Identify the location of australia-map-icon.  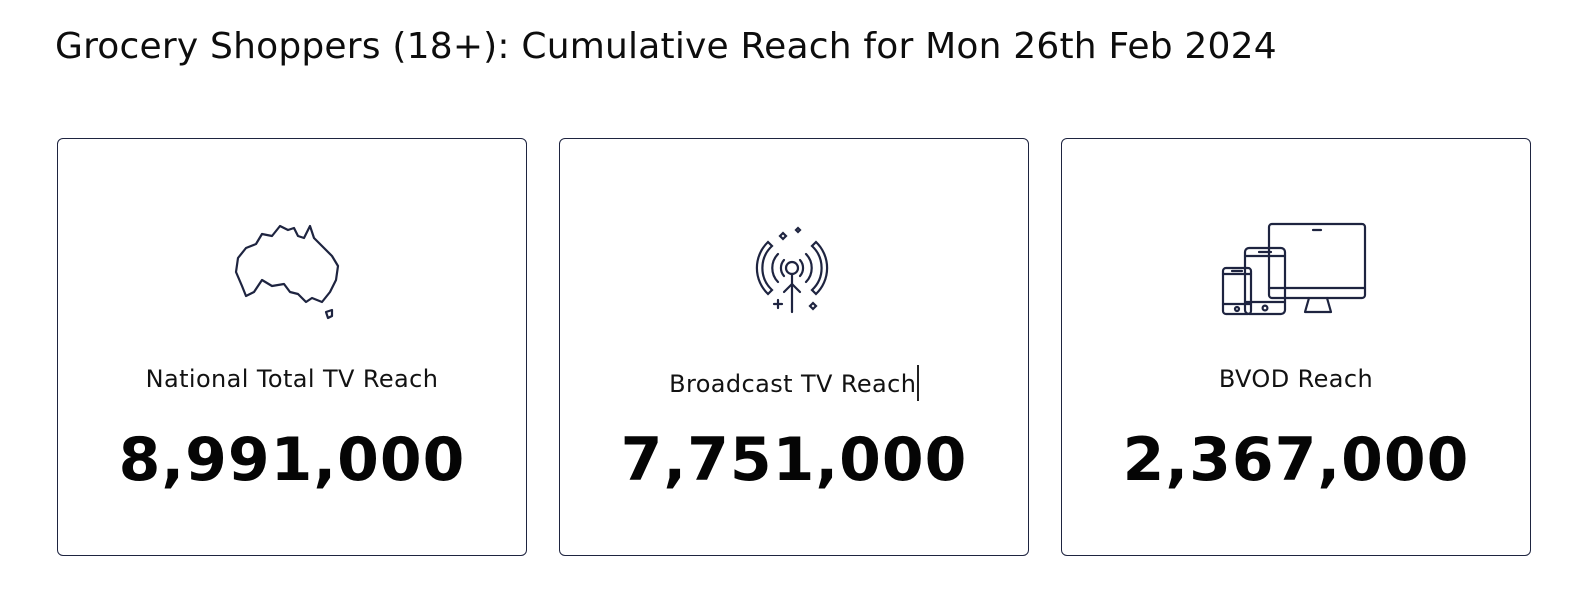
(292, 272).